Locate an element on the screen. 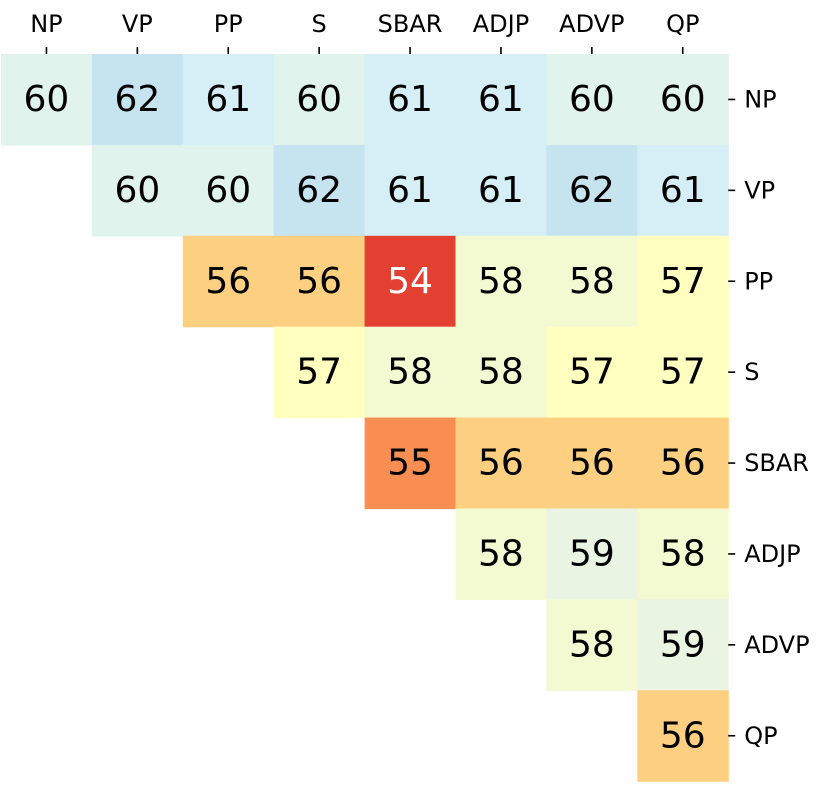  heatmap-cell-s-s is located at coordinates (319, 372).